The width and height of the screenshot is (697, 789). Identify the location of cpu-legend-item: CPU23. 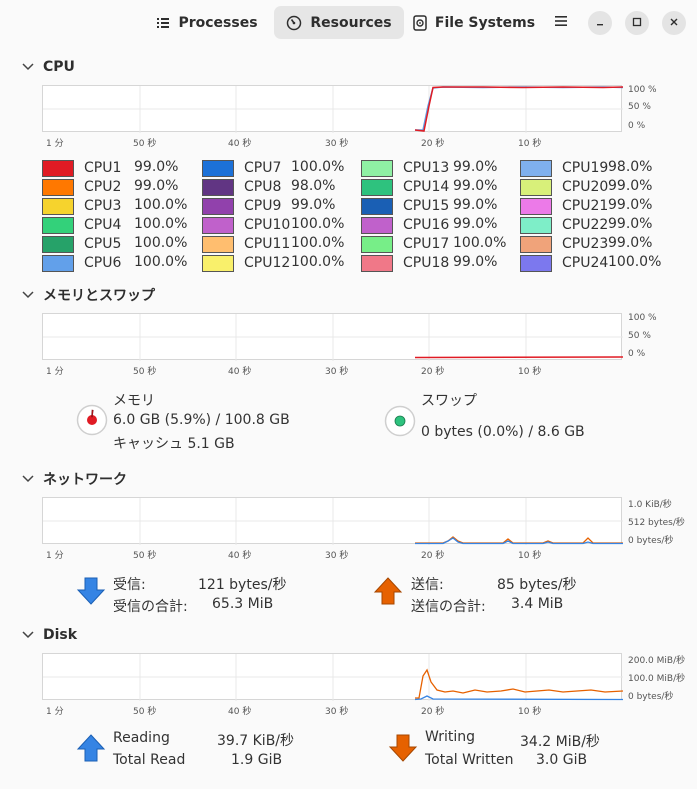
(564, 244).